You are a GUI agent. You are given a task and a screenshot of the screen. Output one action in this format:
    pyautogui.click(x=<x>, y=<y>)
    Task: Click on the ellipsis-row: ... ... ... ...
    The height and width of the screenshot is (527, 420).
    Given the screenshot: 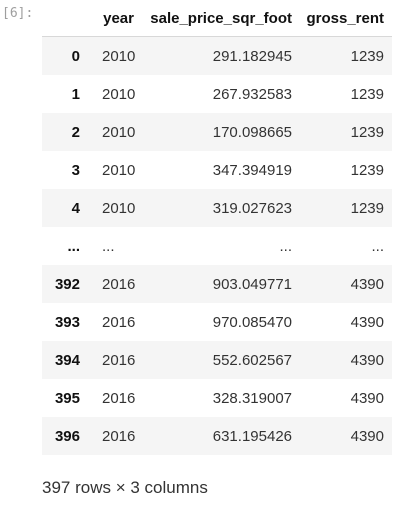 What is the action you would take?
    pyautogui.click(x=217, y=246)
    